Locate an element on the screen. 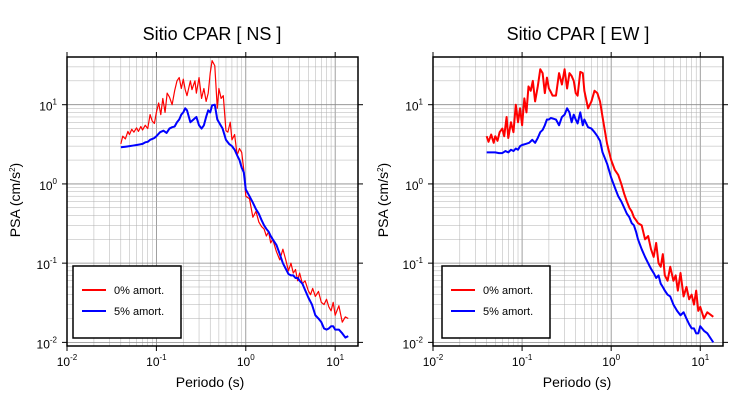  chart-title: Sitio CPAR [ NS ] is located at coordinates (212, 34).